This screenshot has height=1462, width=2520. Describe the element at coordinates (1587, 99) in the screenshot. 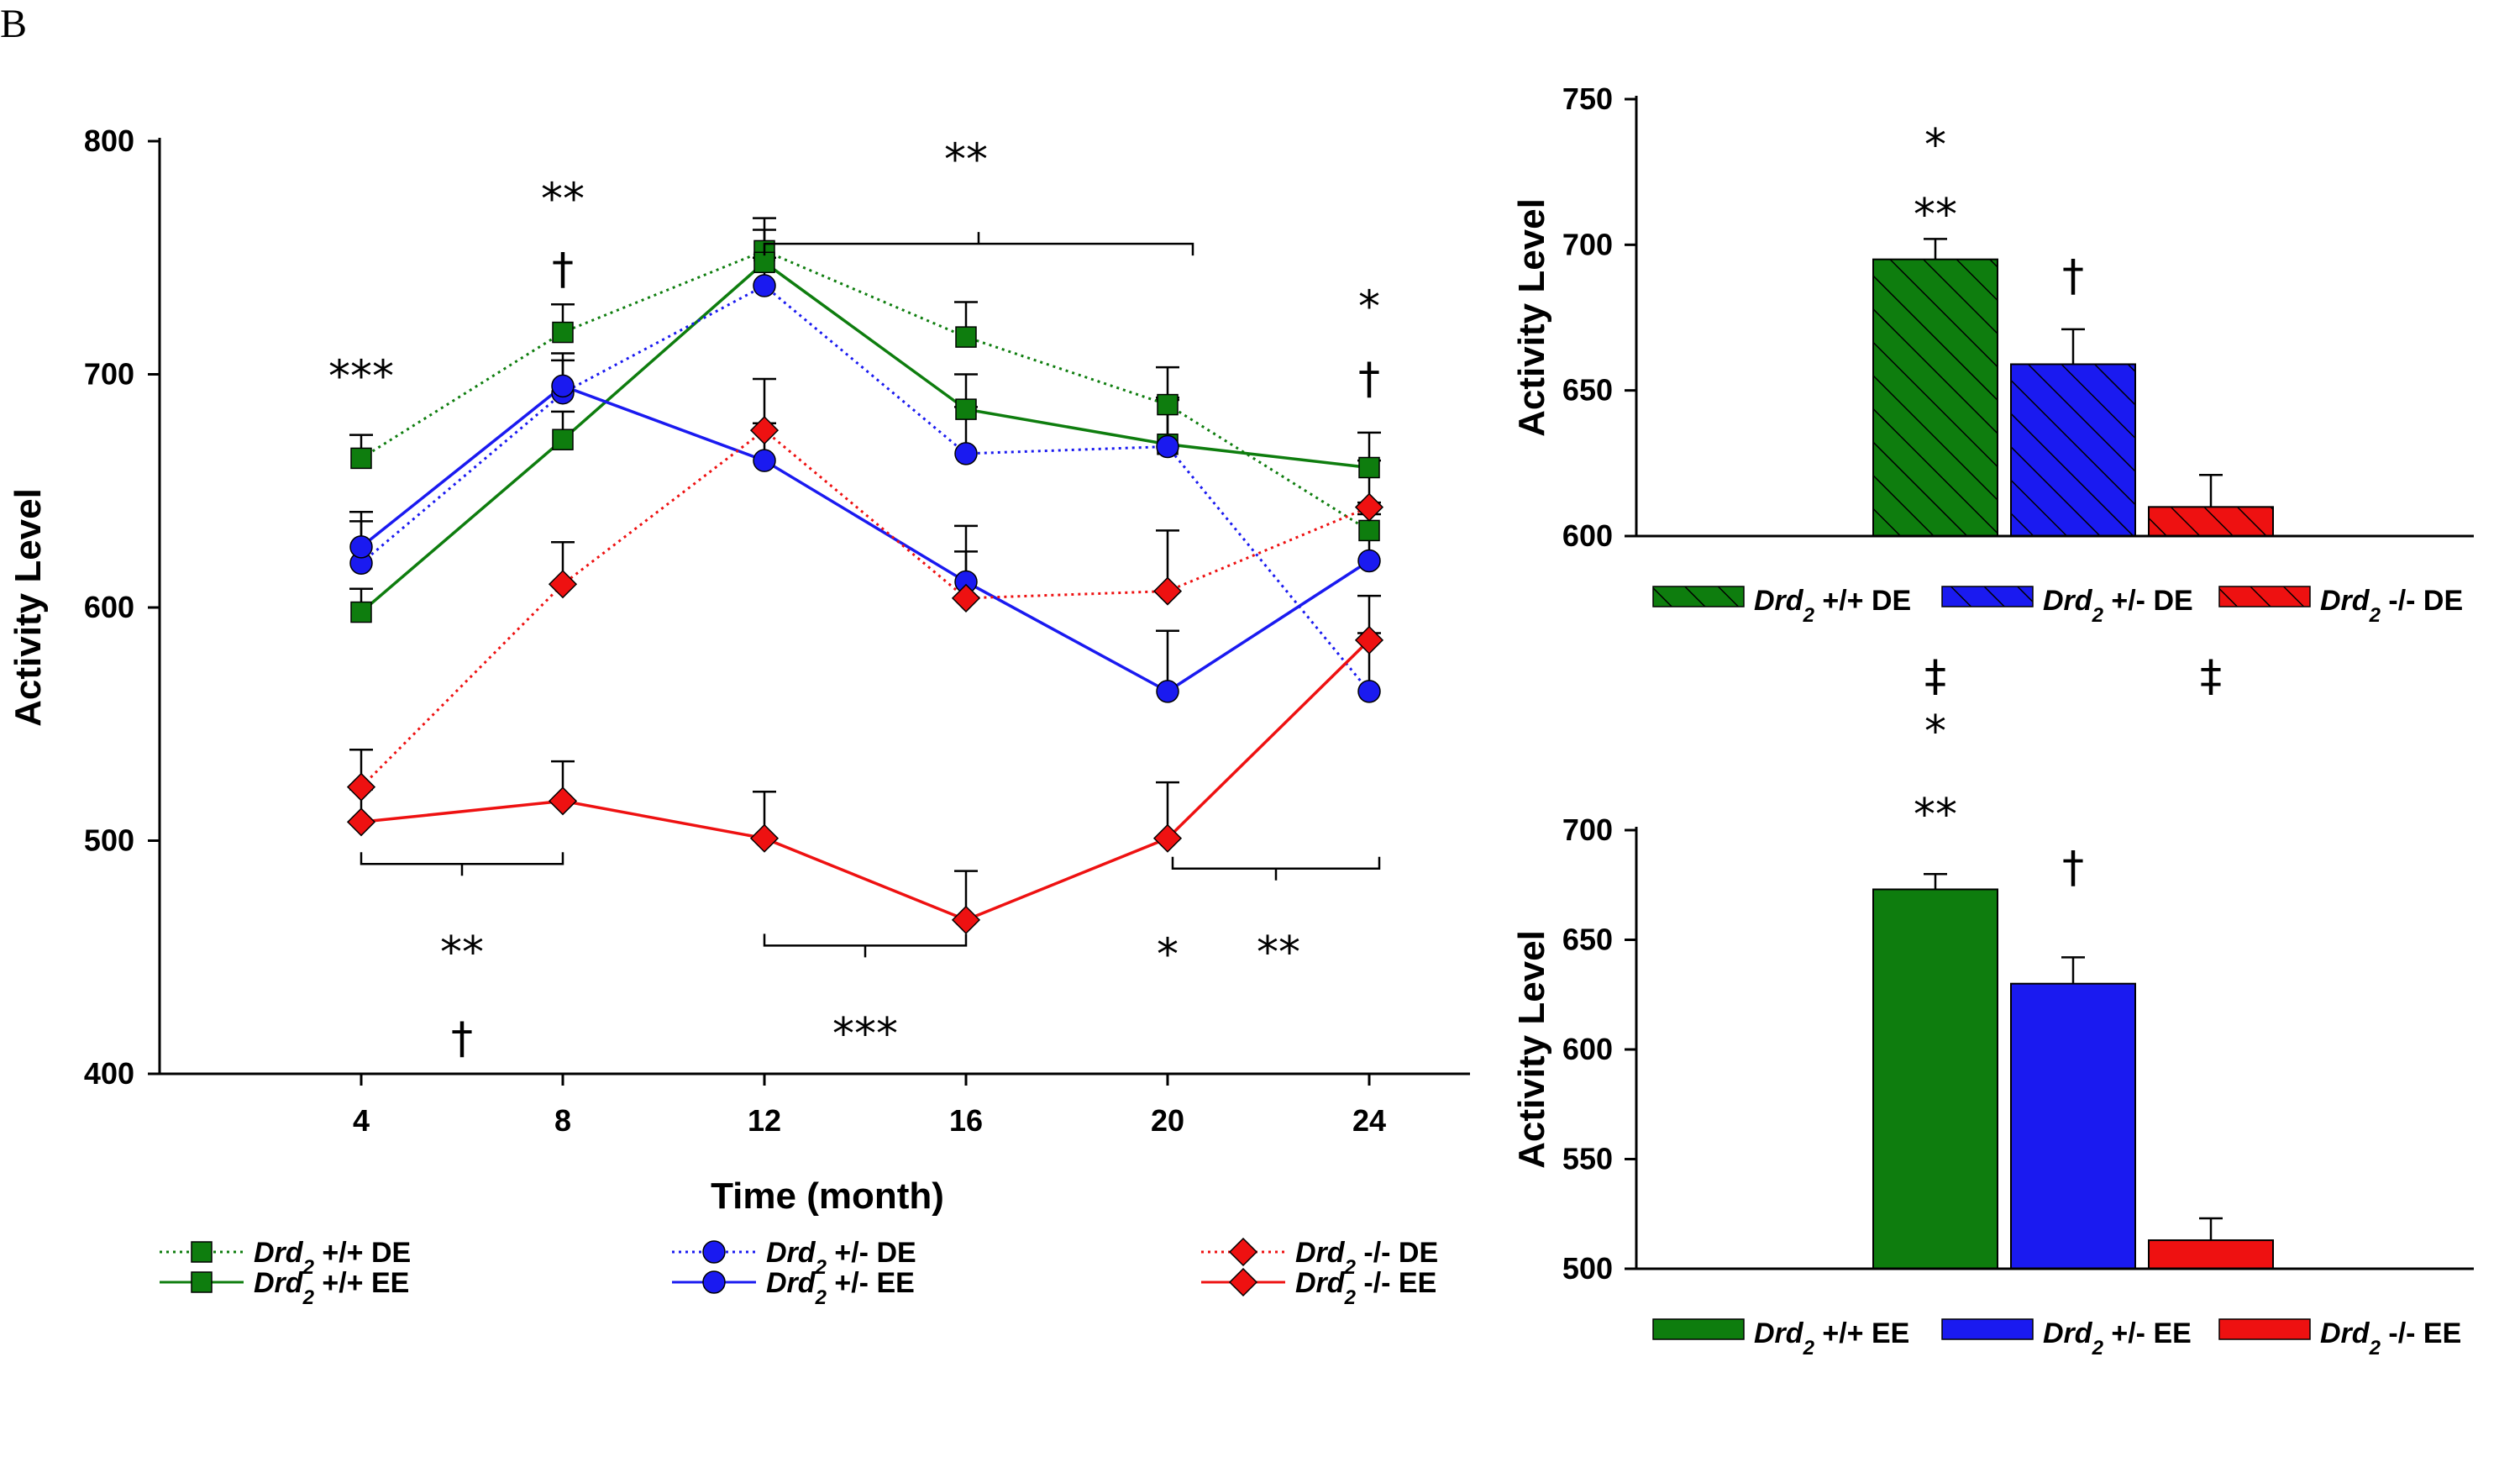

I see `y-tick-label: 750` at that location.